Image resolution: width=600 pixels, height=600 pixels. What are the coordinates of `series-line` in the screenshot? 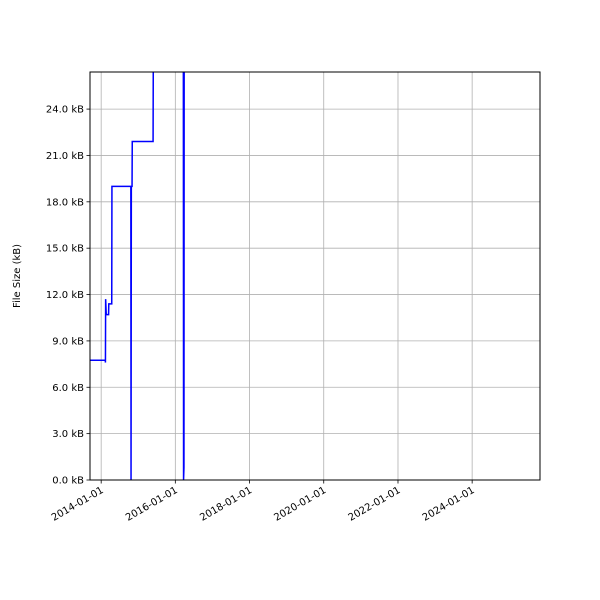 It's located at (137, 276).